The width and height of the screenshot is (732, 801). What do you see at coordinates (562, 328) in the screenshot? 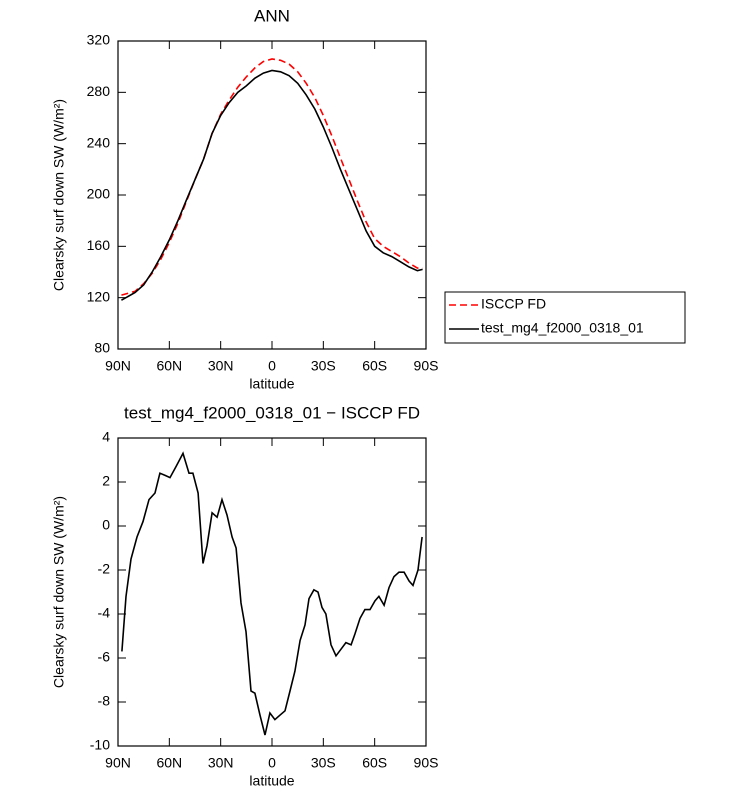
I see `legend-label: test_mg4_f2000_0318_01` at bounding box center [562, 328].